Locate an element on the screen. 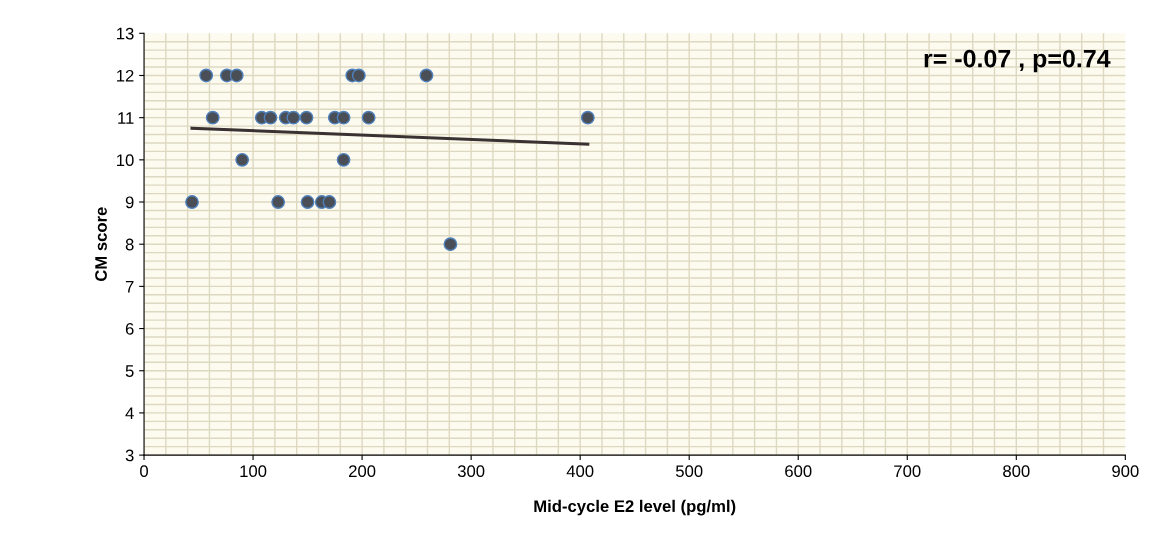 The height and width of the screenshot is (555, 1171). x-tick-label: 700 is located at coordinates (907, 471).